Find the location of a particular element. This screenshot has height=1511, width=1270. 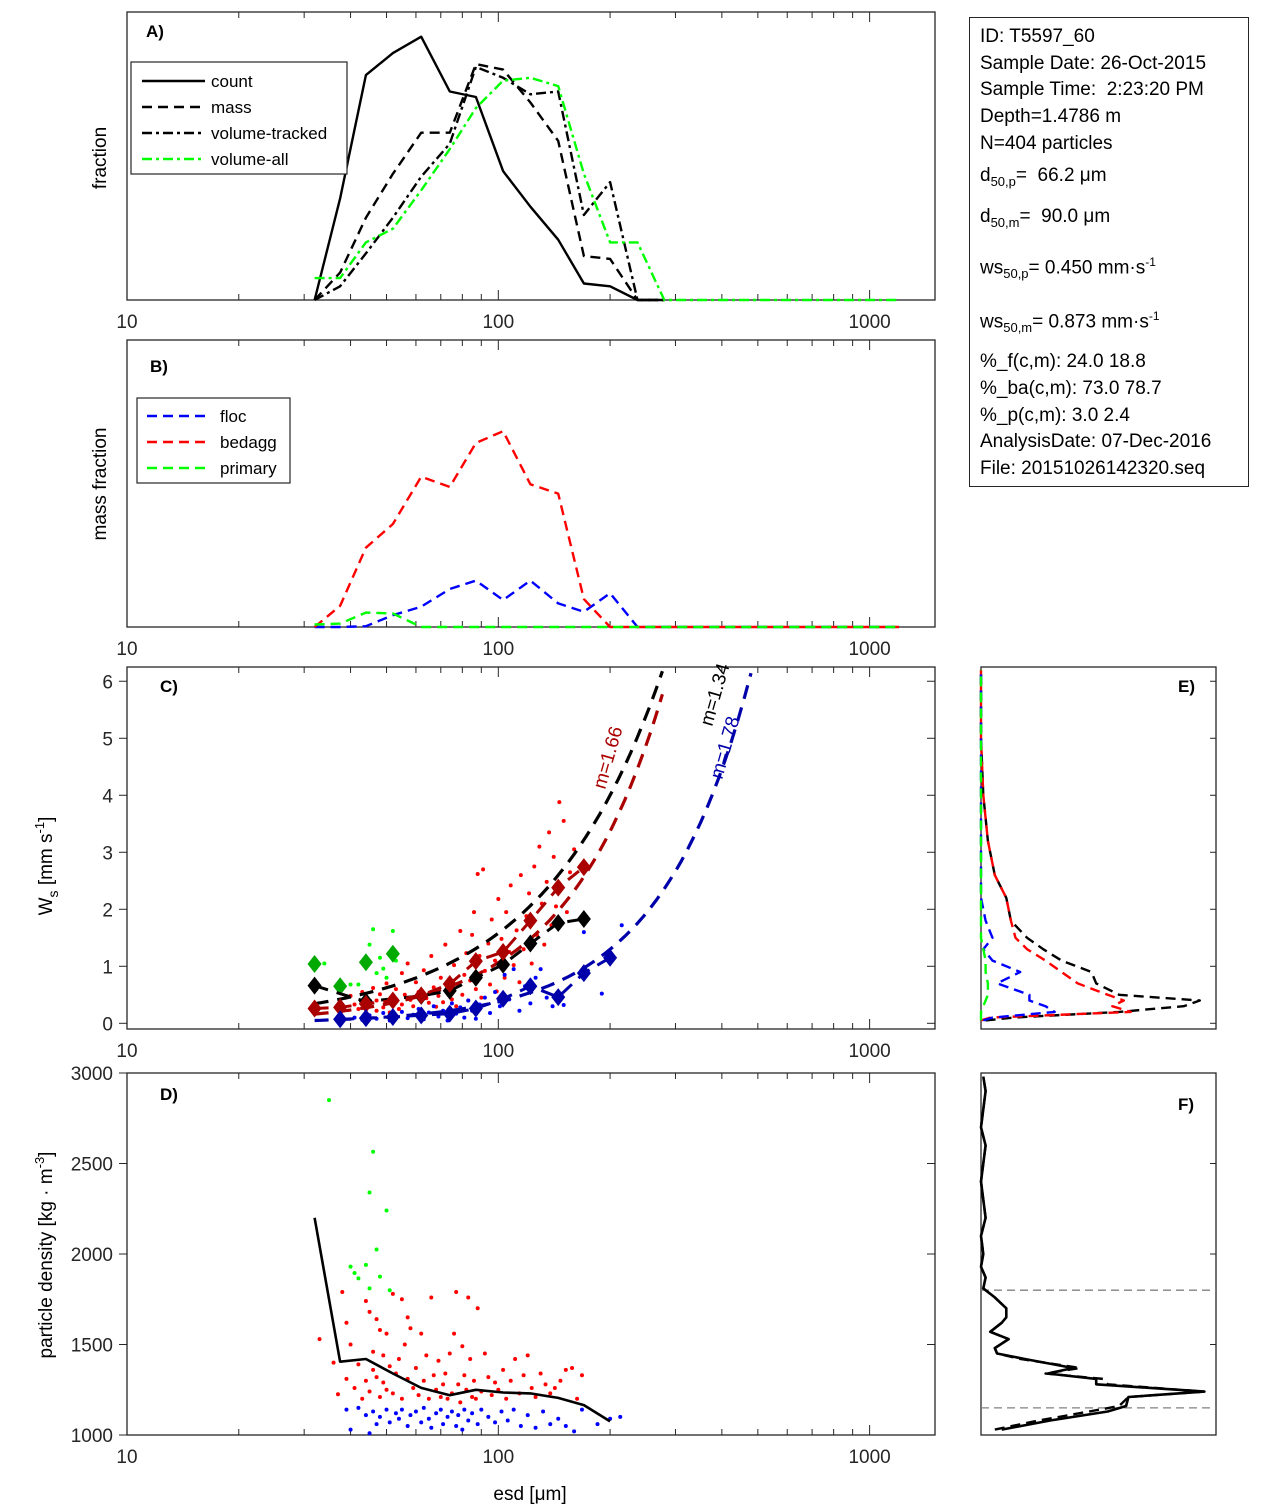

profile-line-bedagg is located at coordinates (1055, 845).